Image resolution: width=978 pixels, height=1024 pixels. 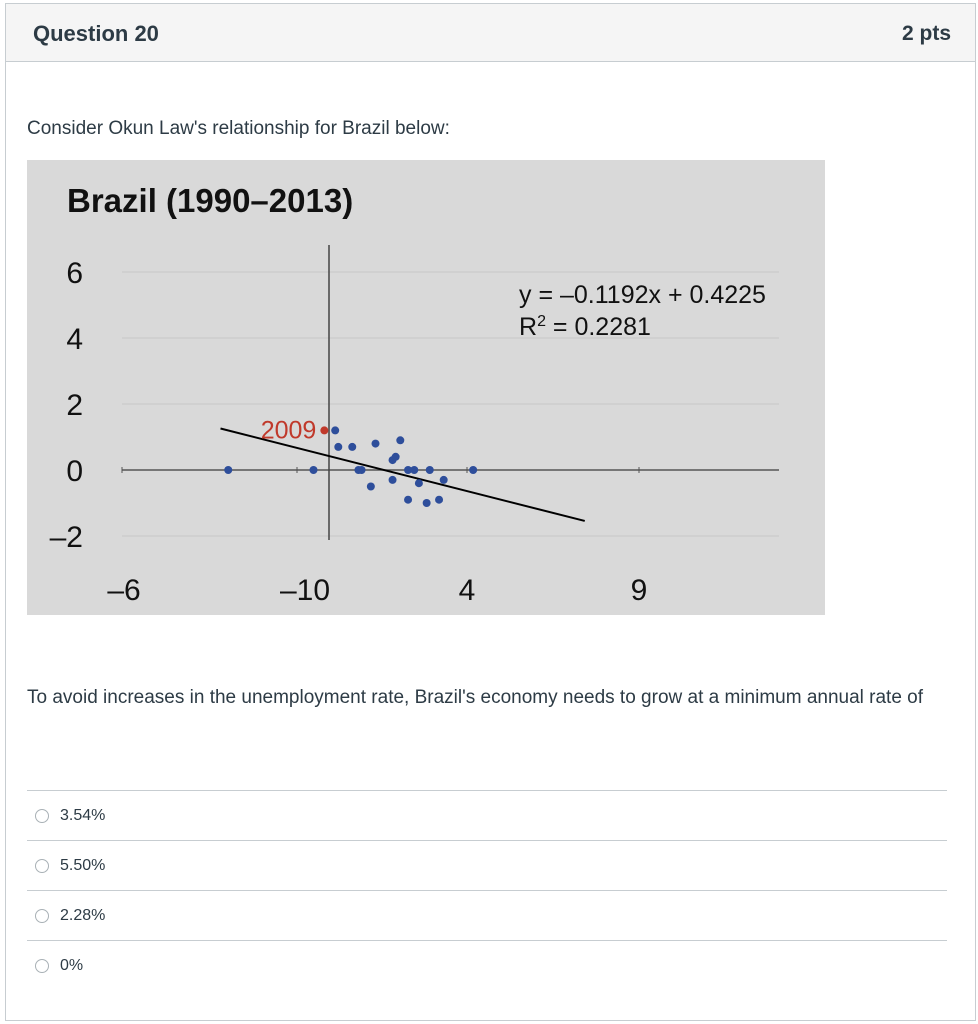 I want to click on y-tick-label: 0, so click(x=74, y=471).